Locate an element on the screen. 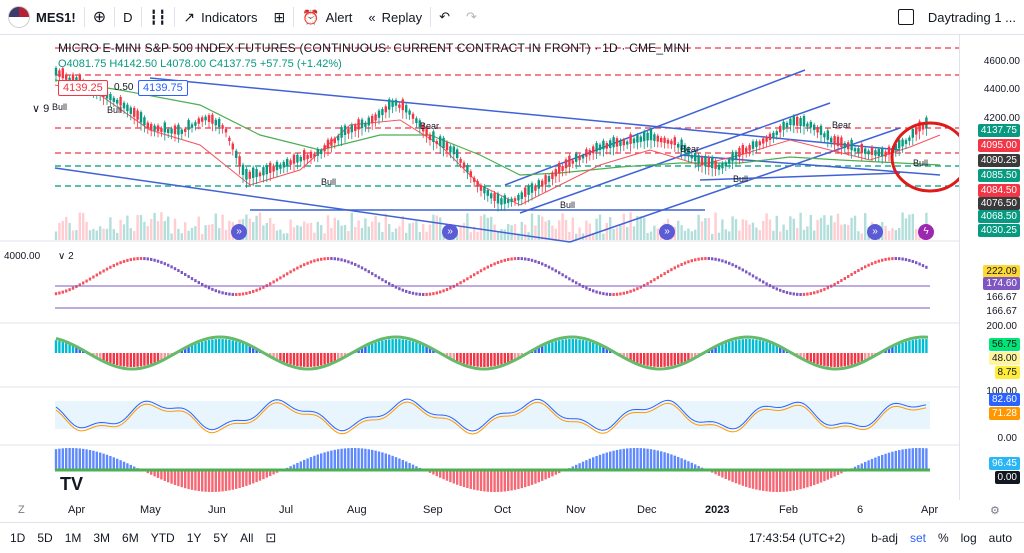  undo-button: ↶ is located at coordinates (444, 17).